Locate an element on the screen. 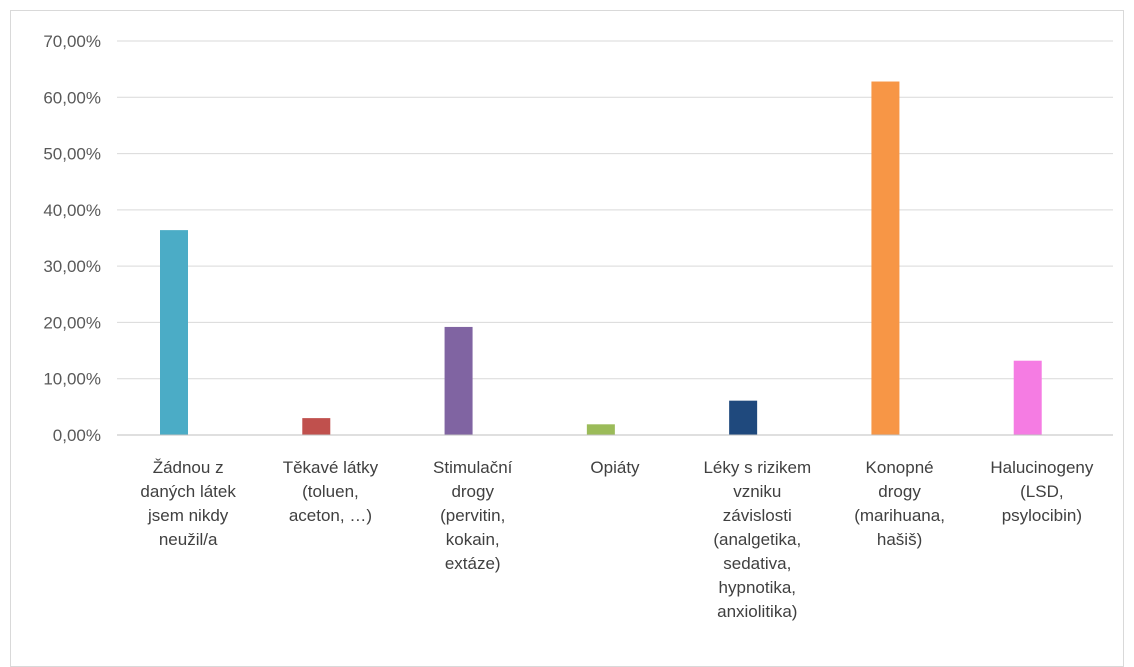  x-category-label: Těkavé látky (toluen, aceton, …) is located at coordinates (331, 491).